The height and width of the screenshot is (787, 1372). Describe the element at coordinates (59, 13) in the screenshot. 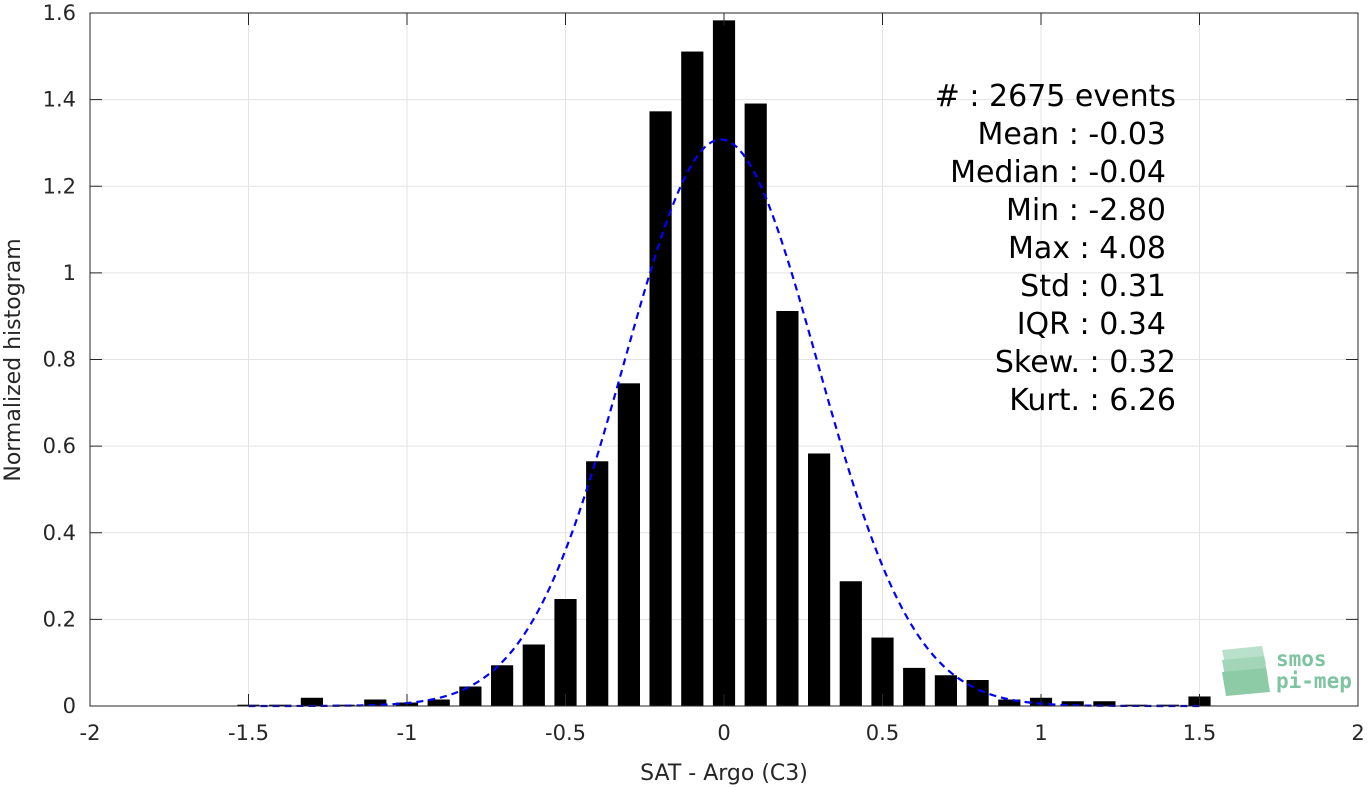

I see `y-tick-label: 1.6` at that location.